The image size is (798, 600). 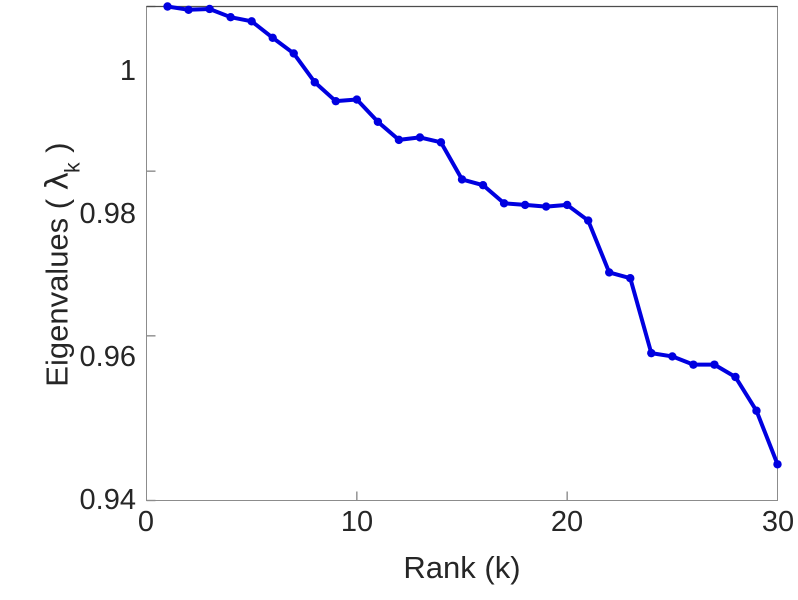 I want to click on x-tick-label-0: 0, so click(x=146, y=522).